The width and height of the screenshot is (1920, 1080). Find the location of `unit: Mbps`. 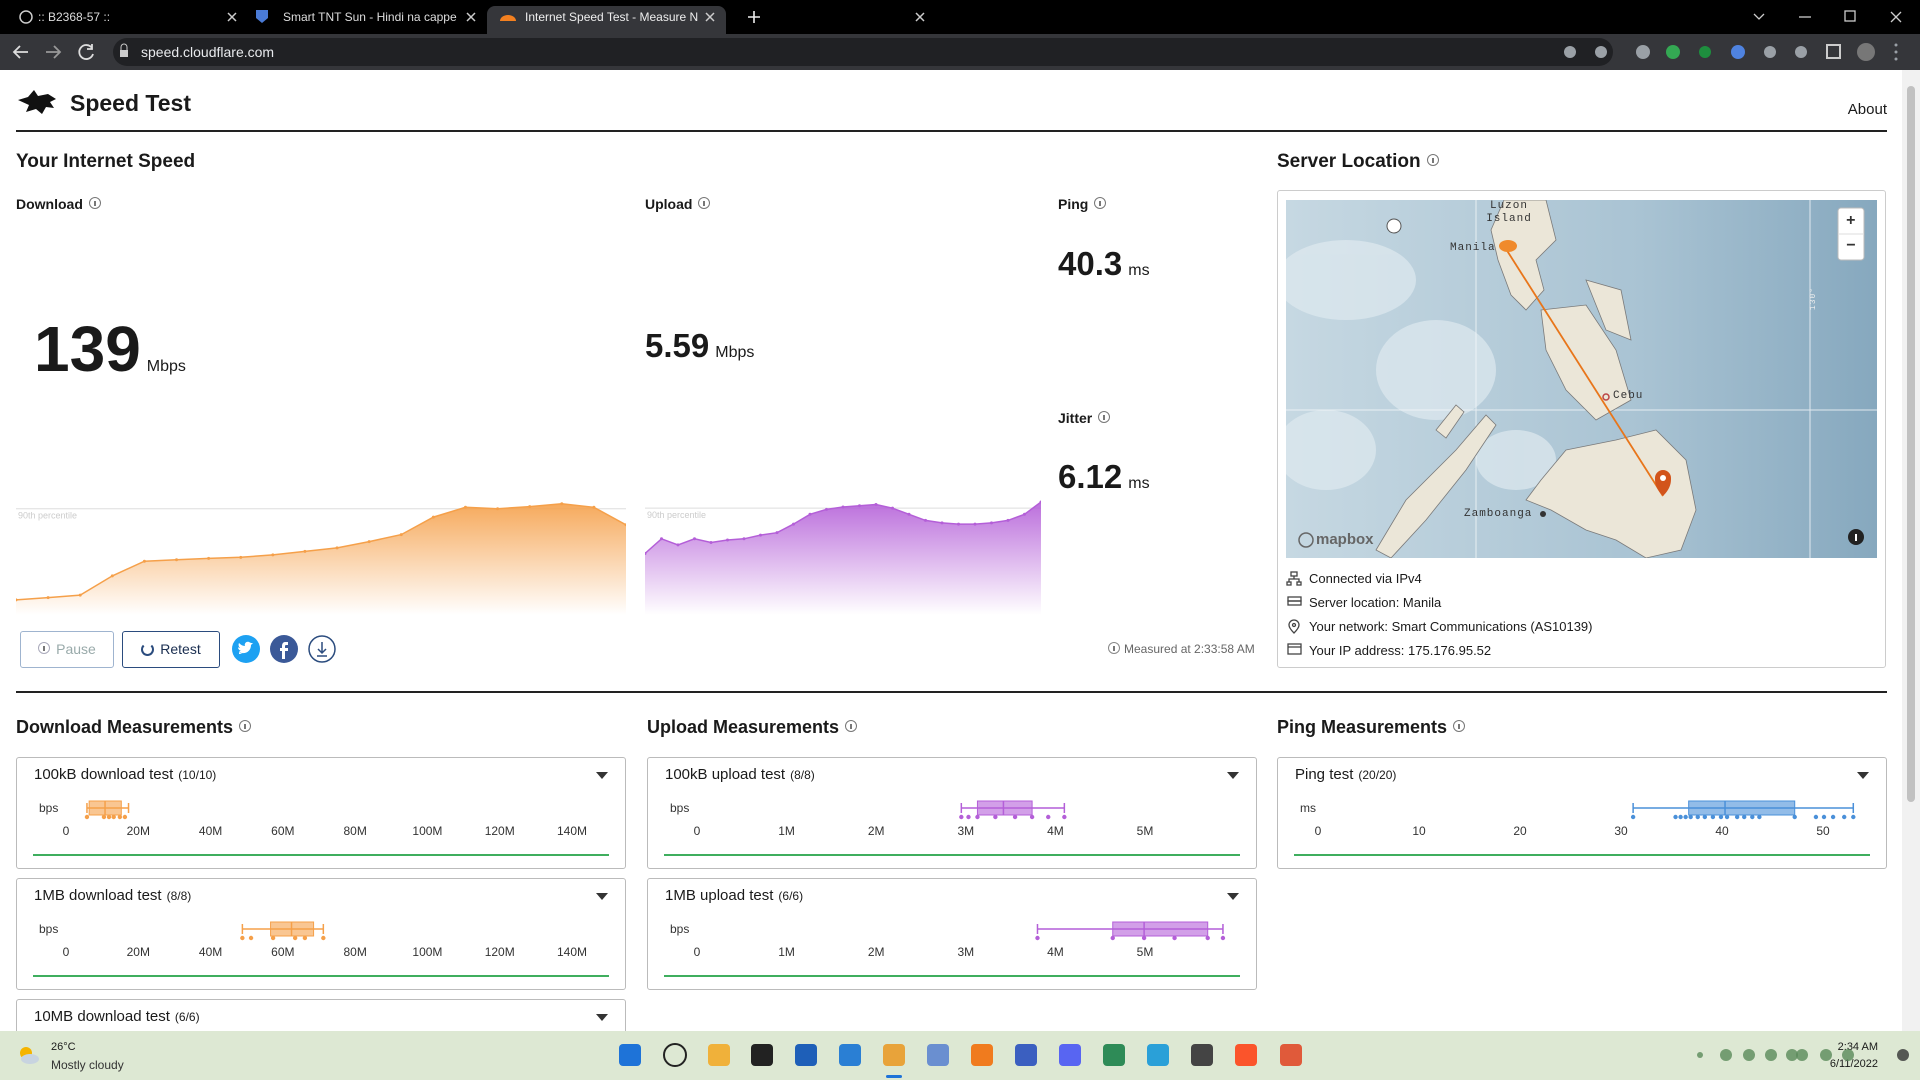

unit: Mbps is located at coordinates (166, 366).